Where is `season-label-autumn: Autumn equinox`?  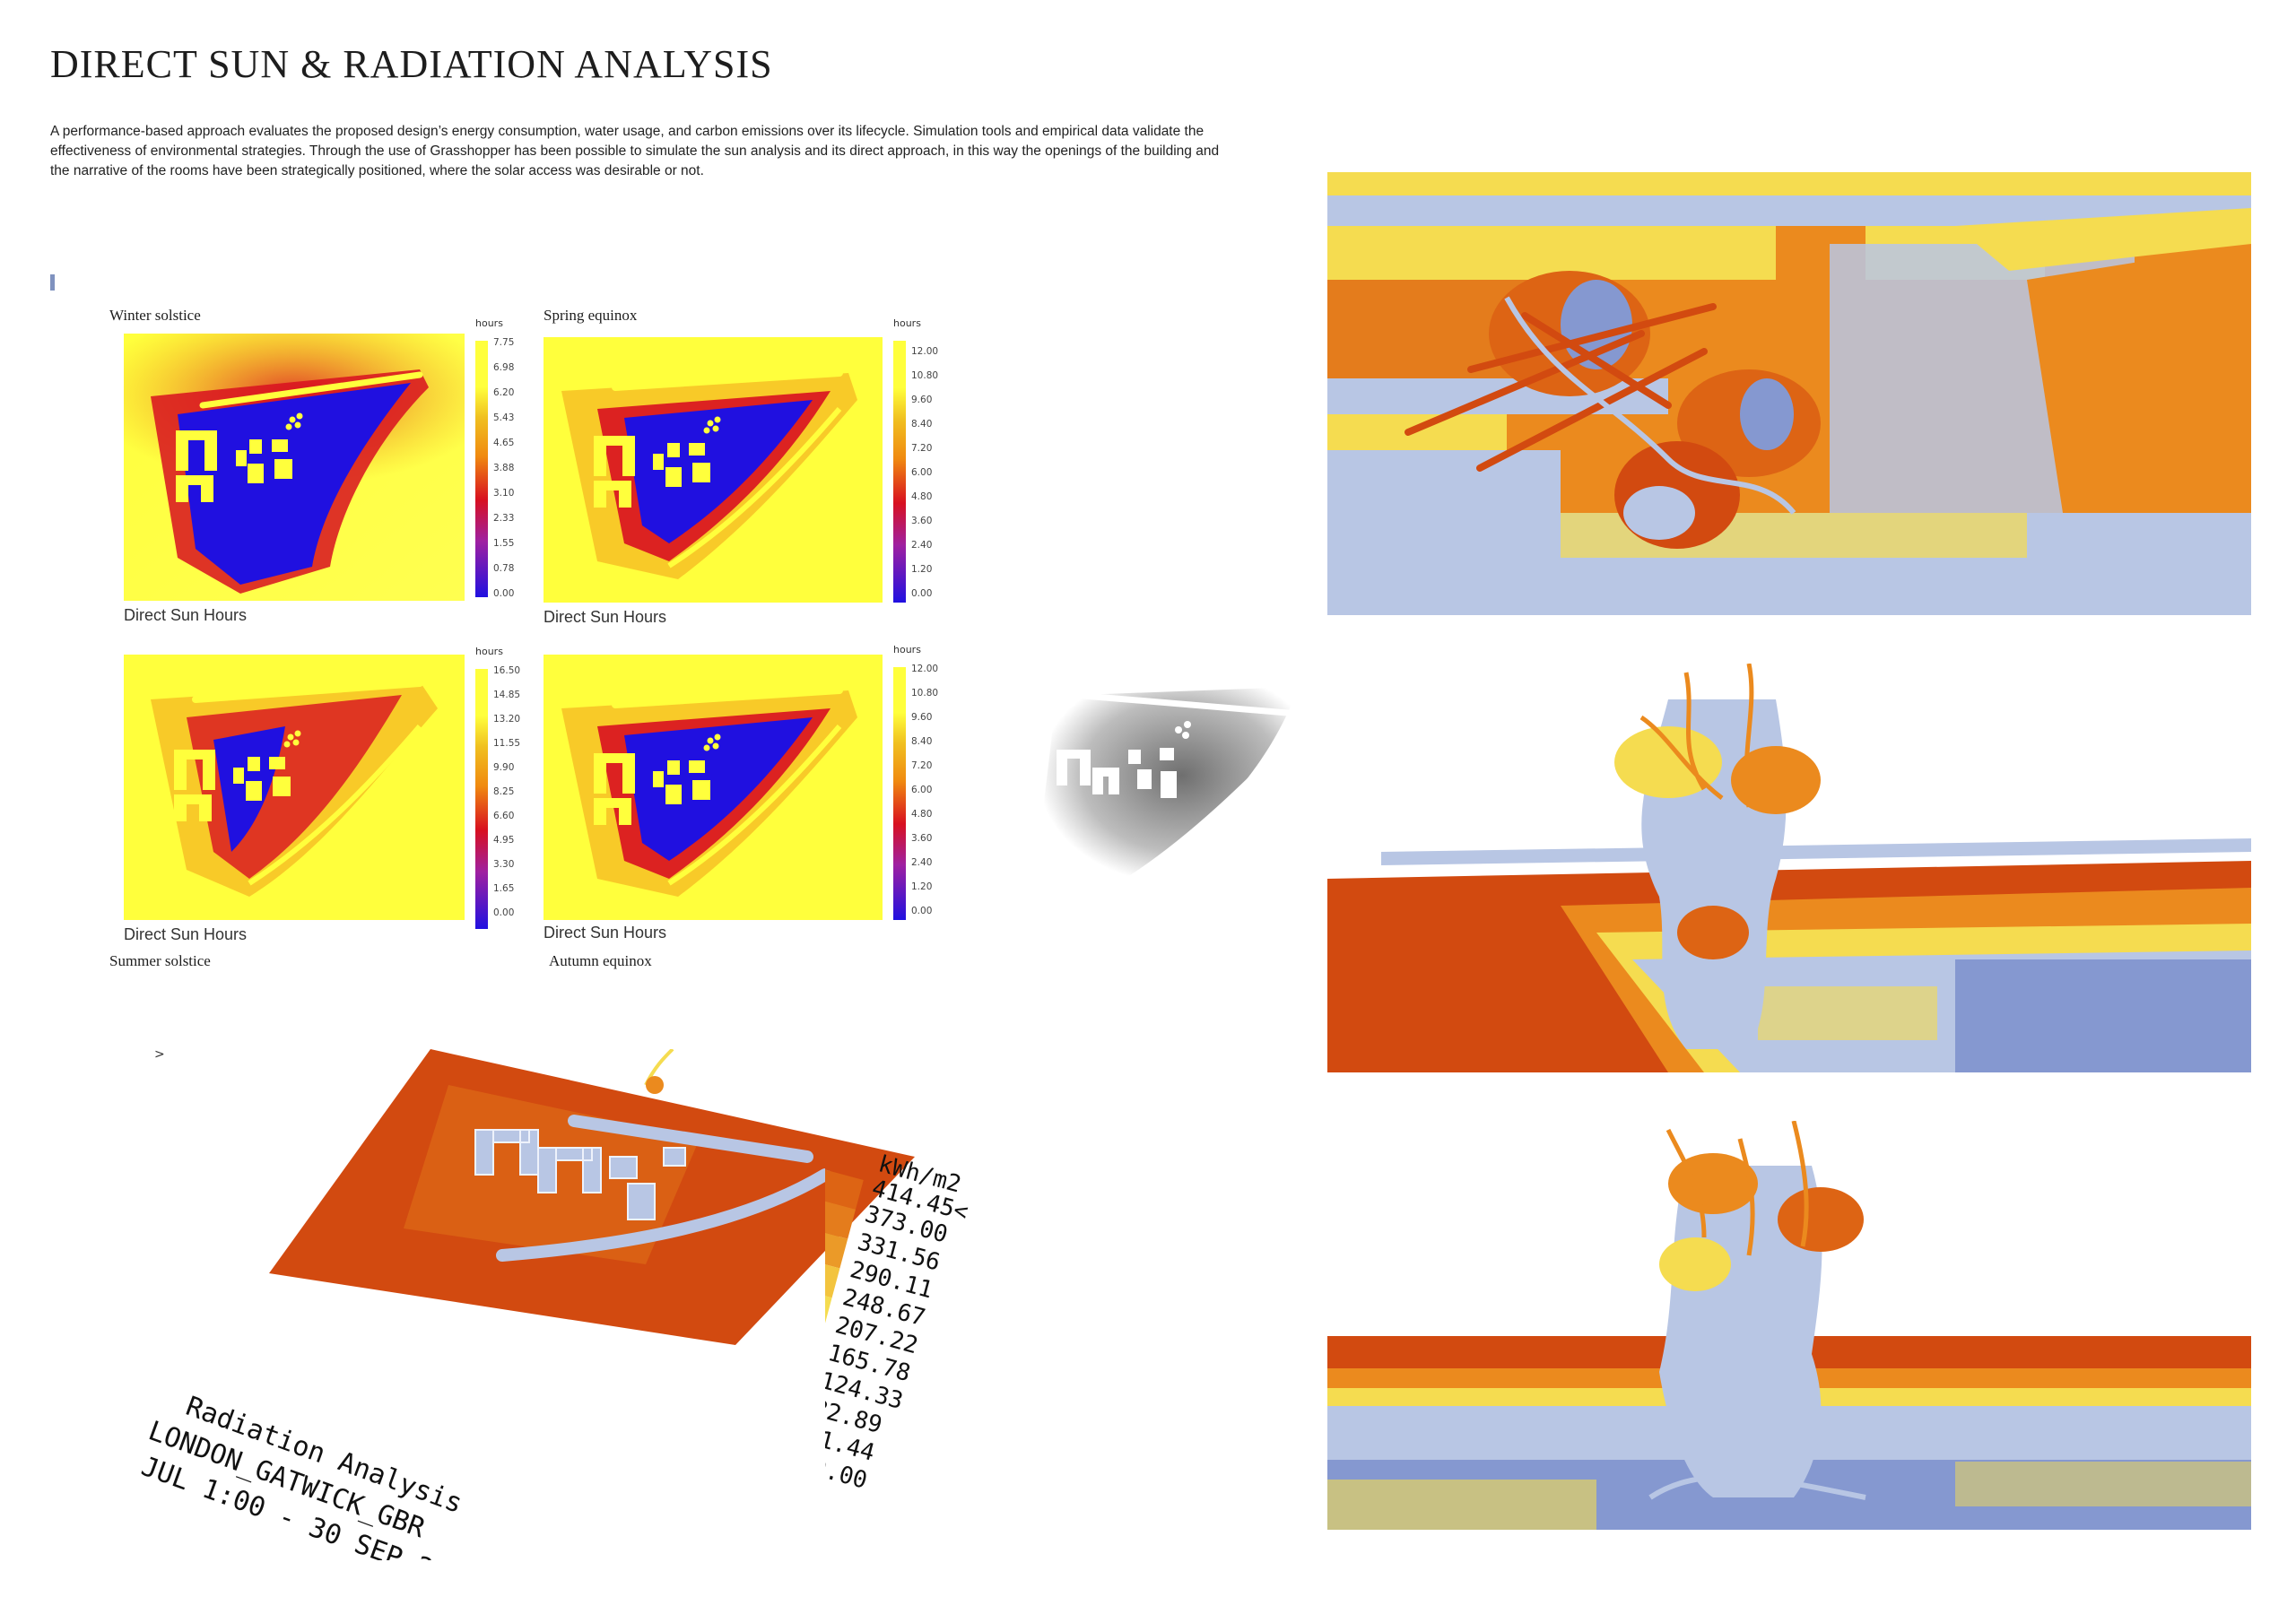
season-label-autumn: Autumn equinox is located at coordinates (600, 960).